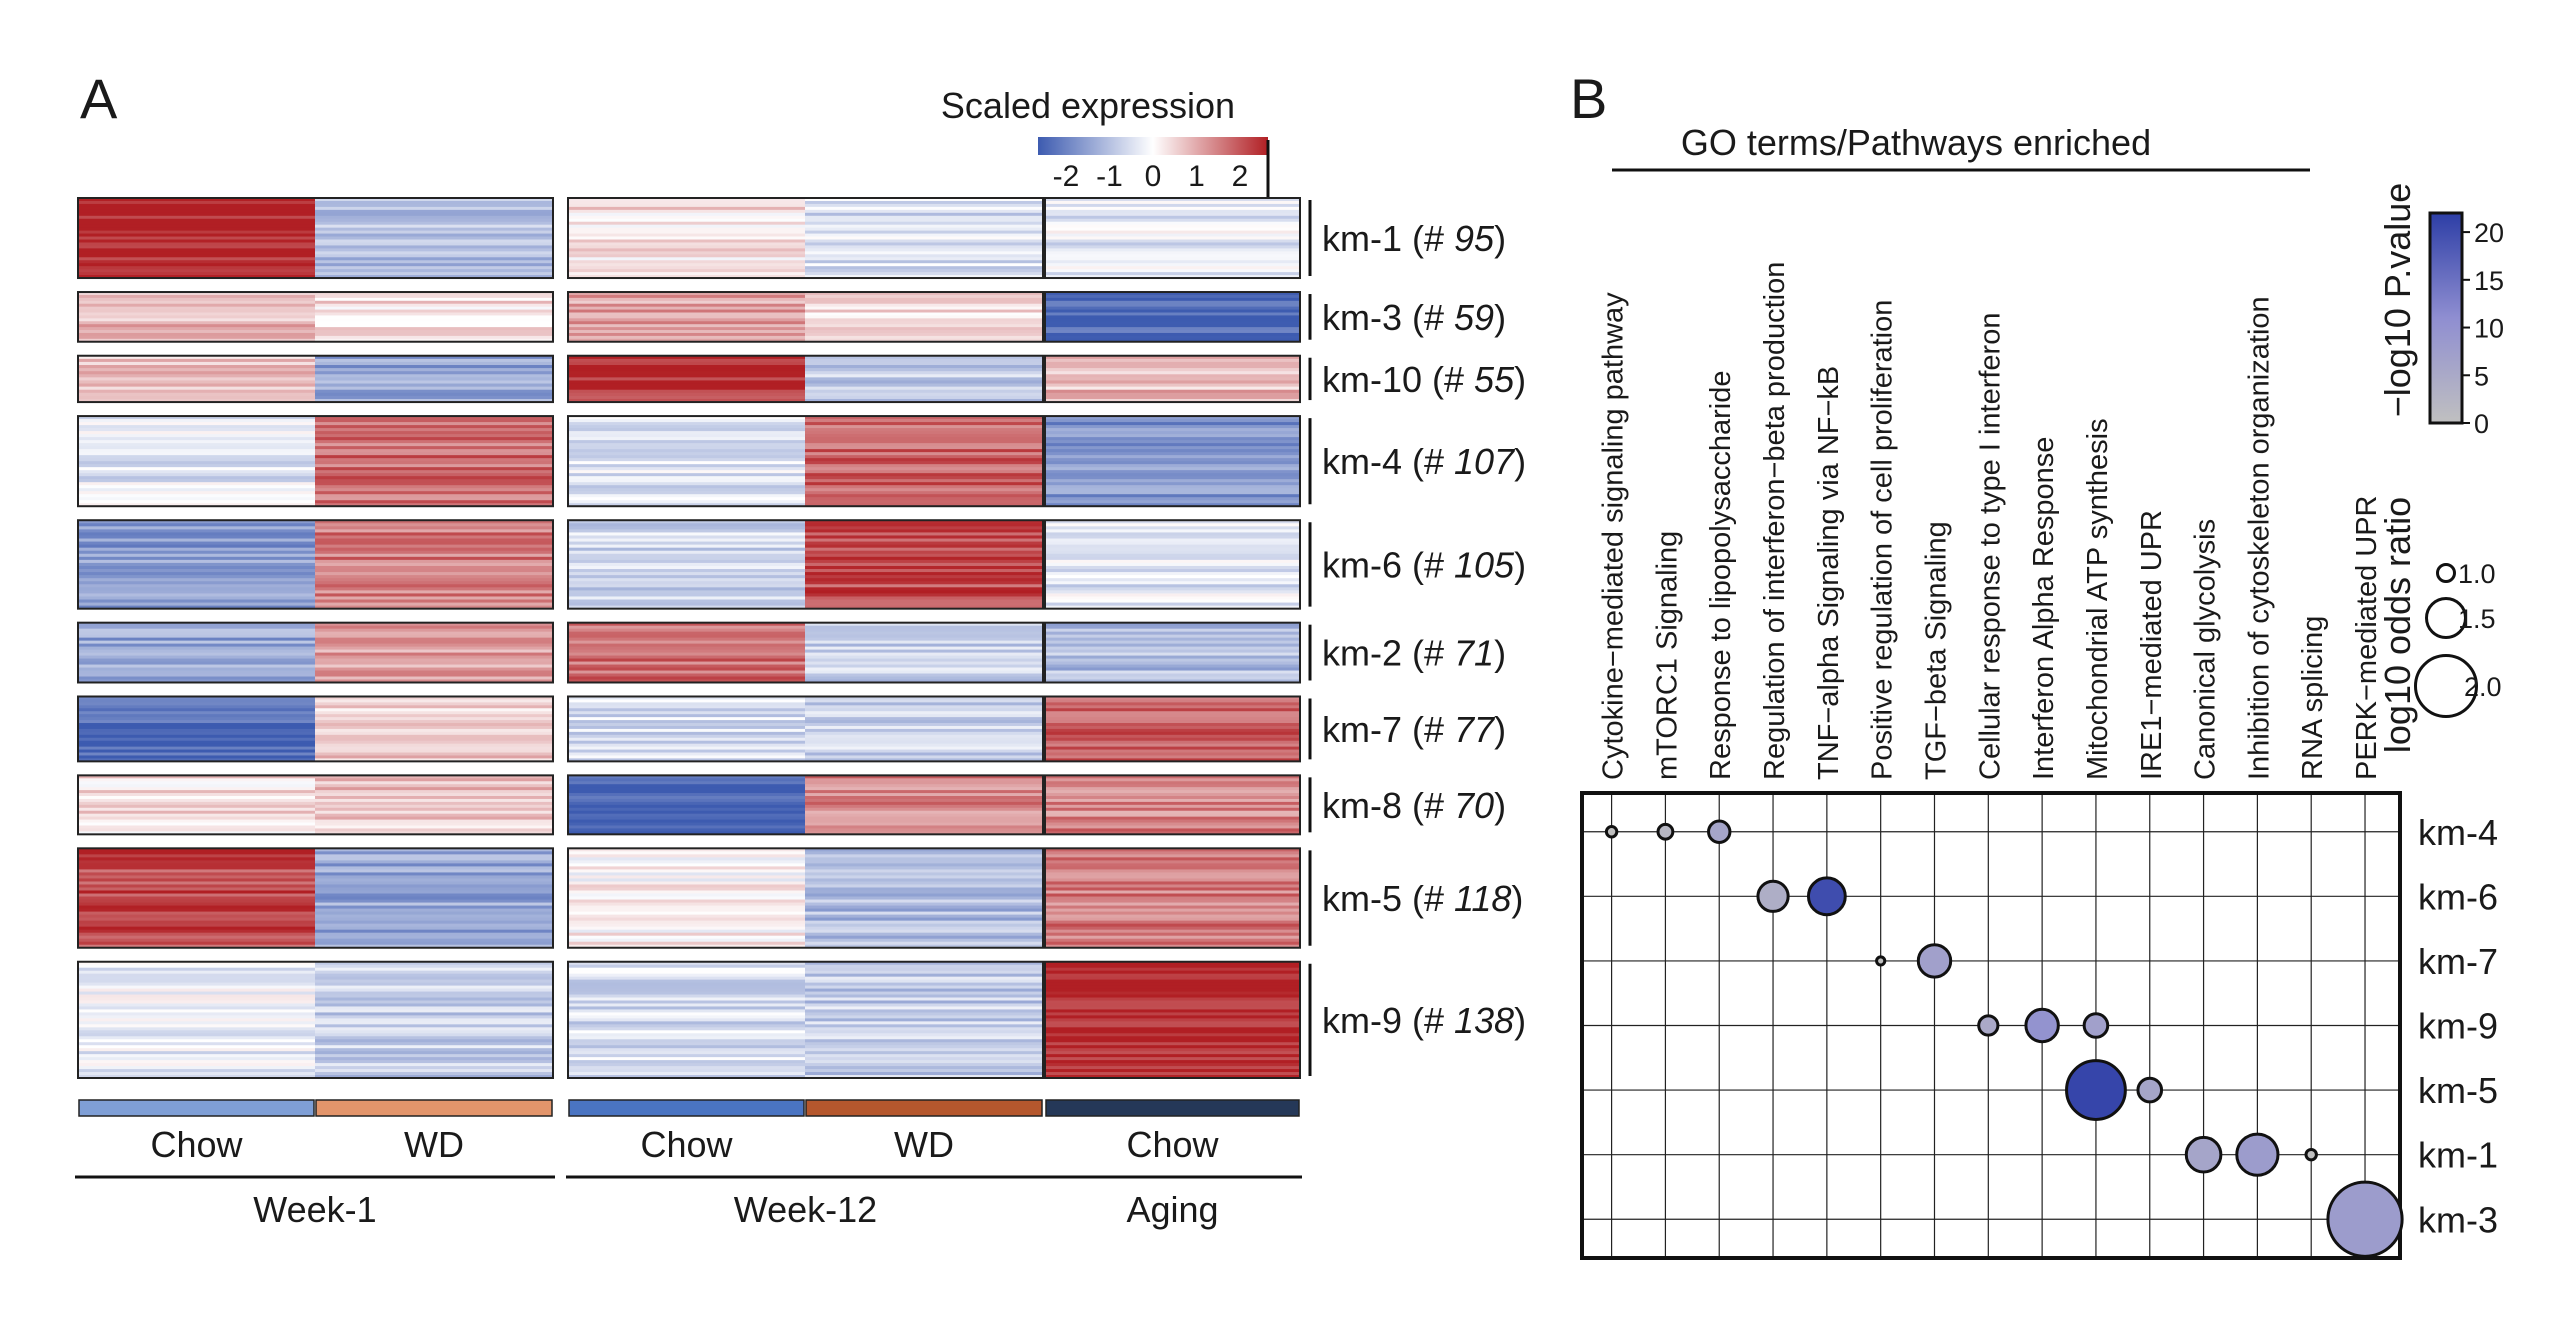 This screenshot has height=1334, width=2575. I want to click on expression-legend-title: Scaled expression, so click(1088, 105).